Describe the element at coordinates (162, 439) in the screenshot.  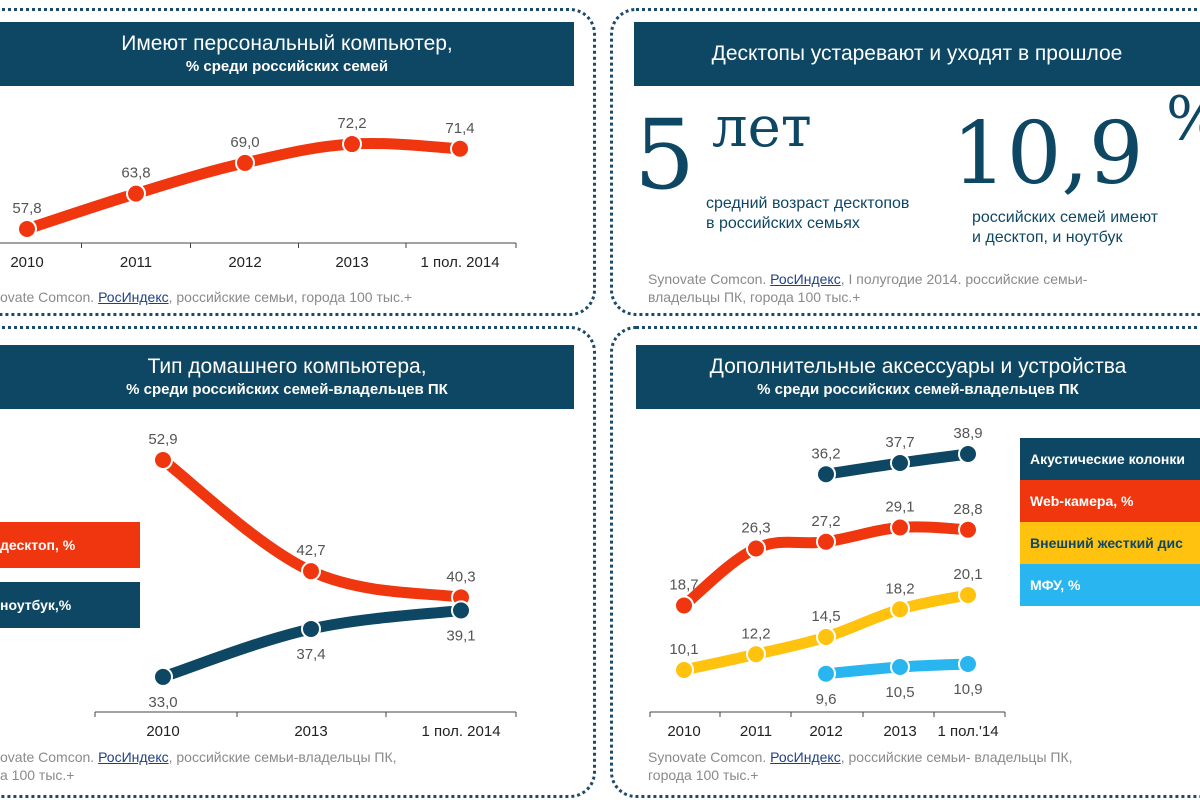
I see `chart-2-data-label: 52,9` at that location.